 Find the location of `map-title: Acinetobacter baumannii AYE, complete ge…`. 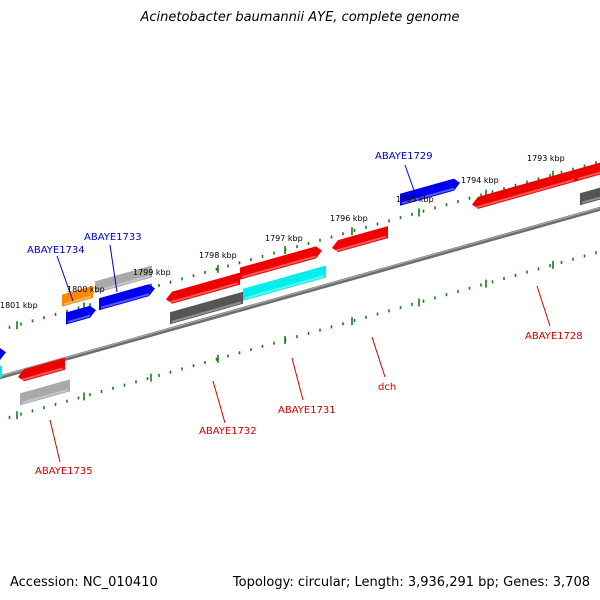

map-title: Acinetobacter baumannii AYE, complete ge… is located at coordinates (300, 17).